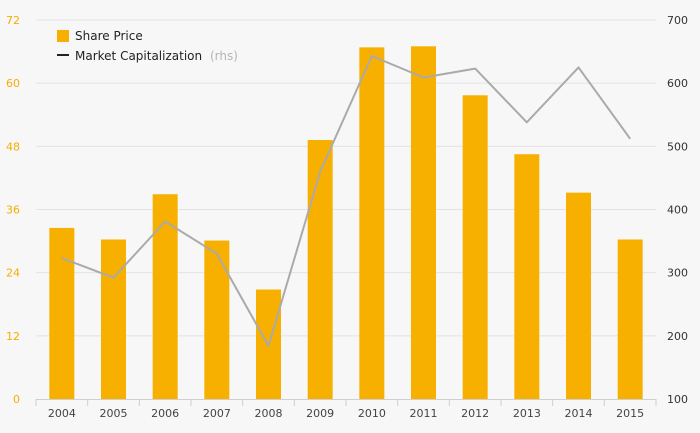 This screenshot has height=433, width=700. I want to click on y-left-tick-labels: 0 12 24 36 48 60 72, so click(13, 210).